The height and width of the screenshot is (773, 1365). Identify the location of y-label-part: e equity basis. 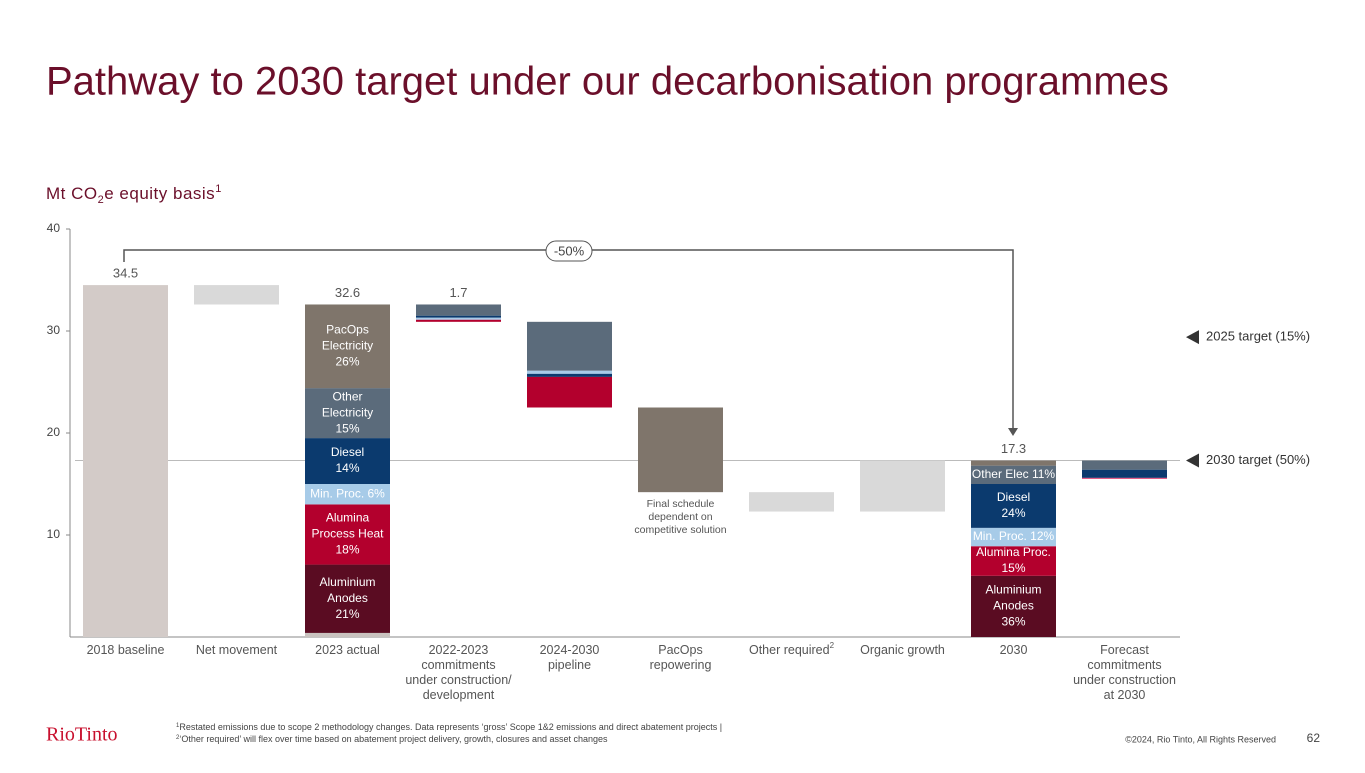
(159, 193).